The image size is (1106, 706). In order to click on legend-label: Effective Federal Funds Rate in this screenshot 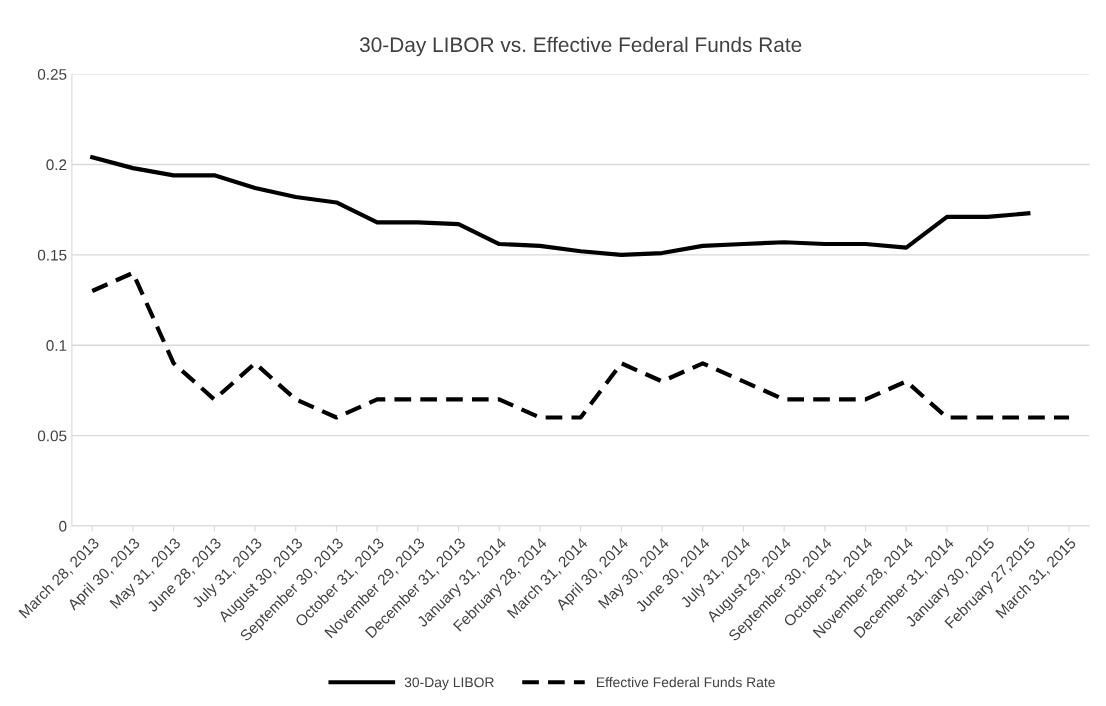, I will do `click(685, 682)`.